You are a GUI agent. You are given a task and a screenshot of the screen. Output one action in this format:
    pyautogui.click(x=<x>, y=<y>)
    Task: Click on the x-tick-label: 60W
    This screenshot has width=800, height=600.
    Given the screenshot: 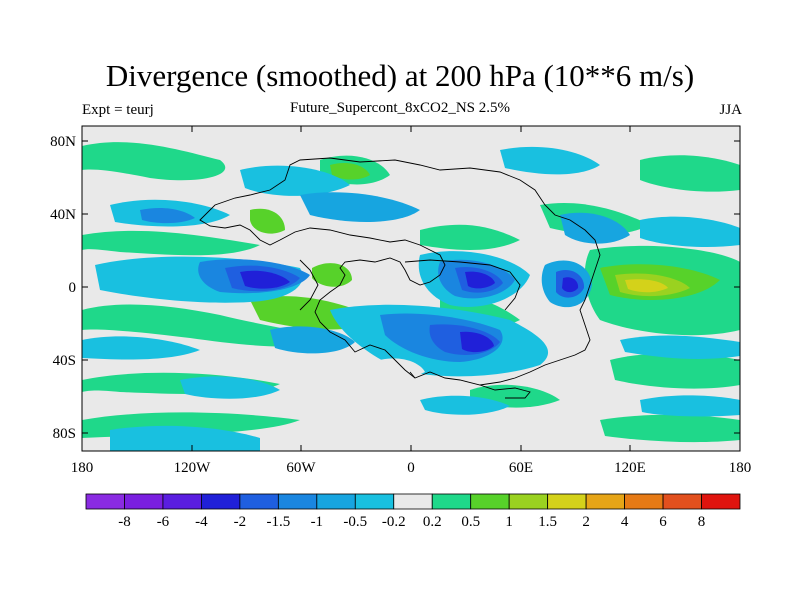 What is the action you would take?
    pyautogui.click(x=301, y=468)
    